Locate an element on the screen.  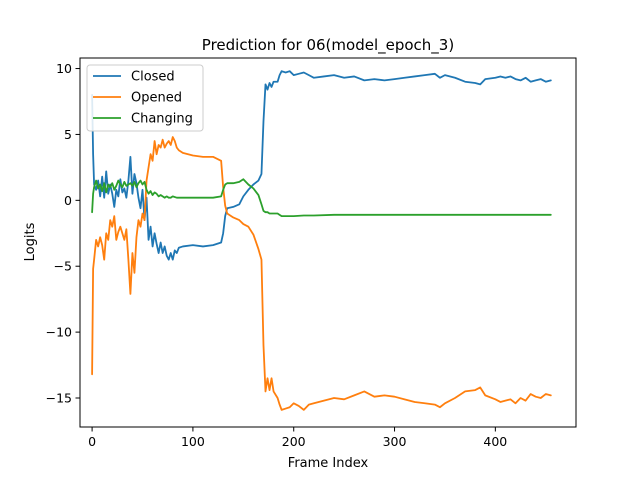
x-axis-ticks: 0 100 200 300 400 is located at coordinates (297, 438).